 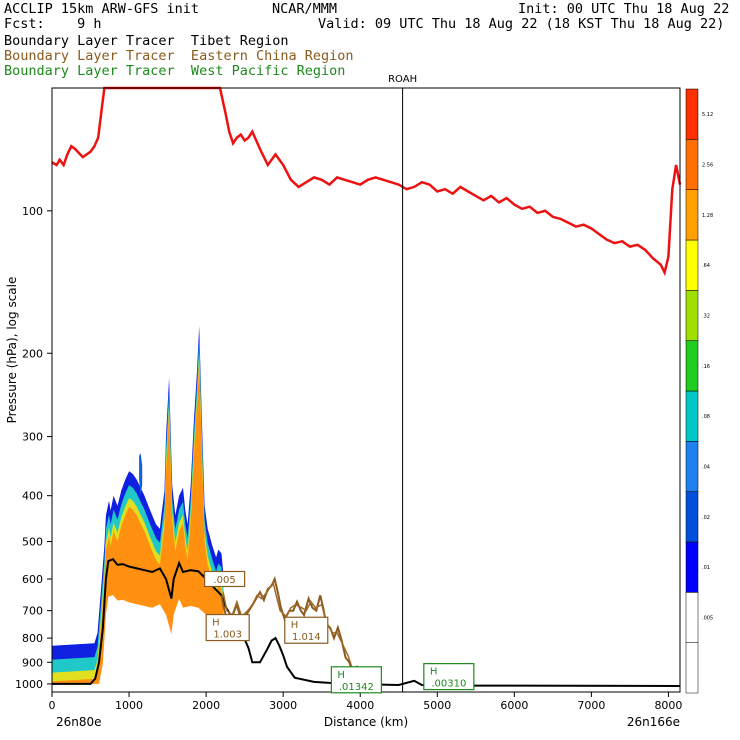 What do you see at coordinates (227, 635) in the screenshot?
I see `contour-label-value: 1.003` at bounding box center [227, 635].